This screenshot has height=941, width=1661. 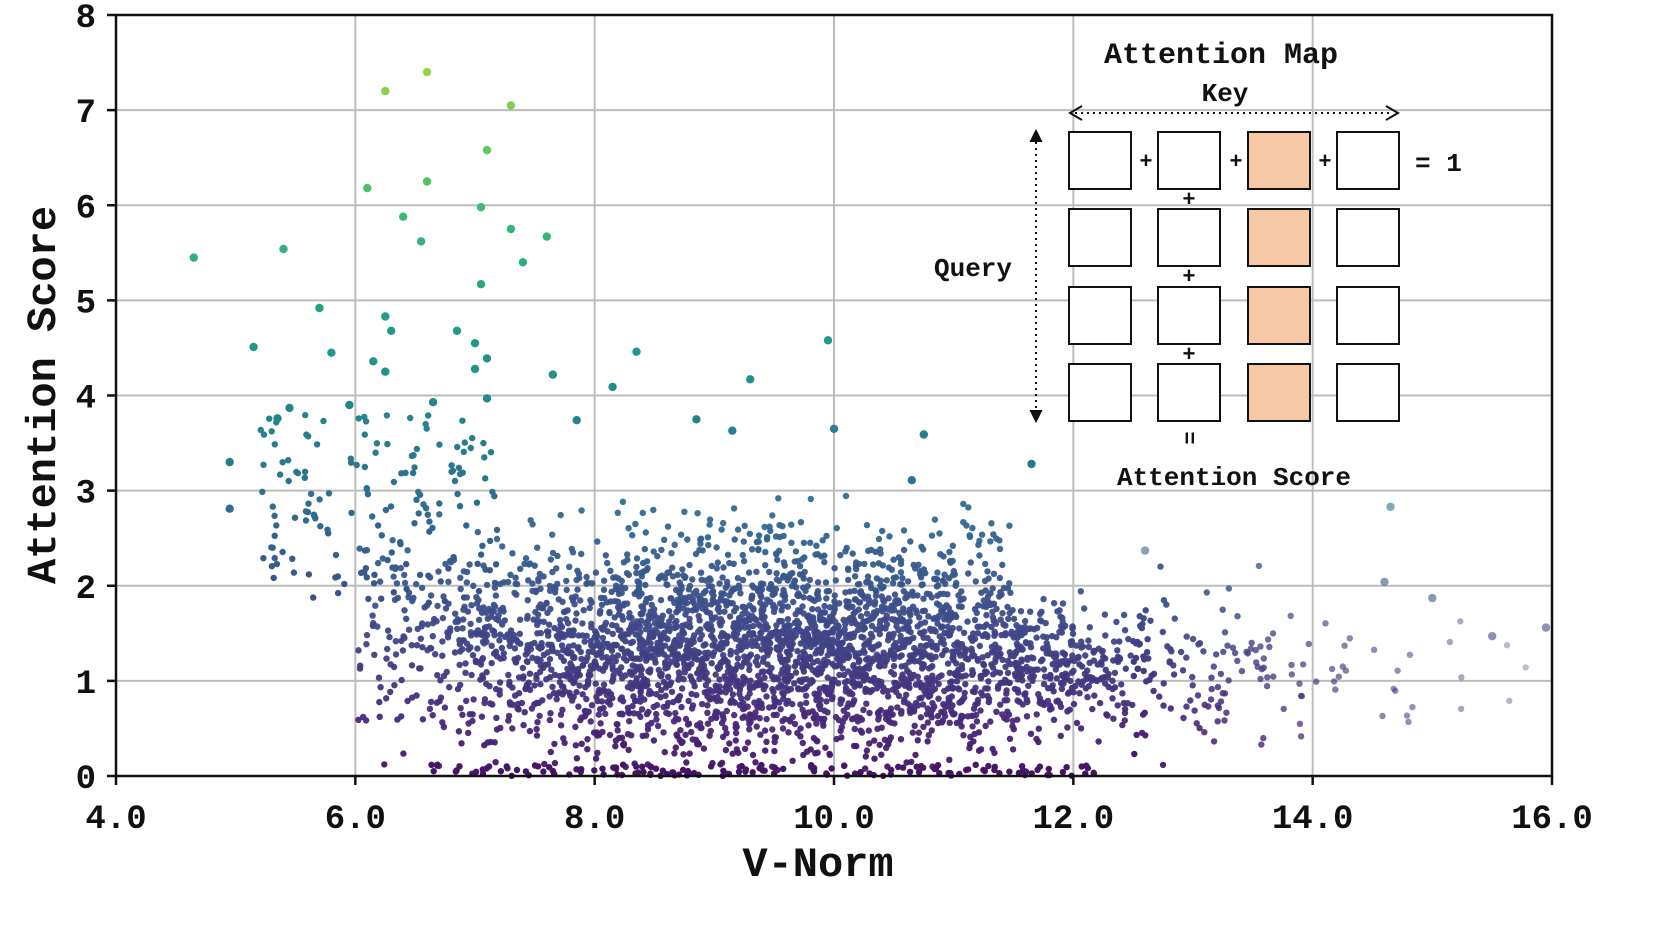 I want to click on inset-query-label: Query, so click(x=973, y=269).